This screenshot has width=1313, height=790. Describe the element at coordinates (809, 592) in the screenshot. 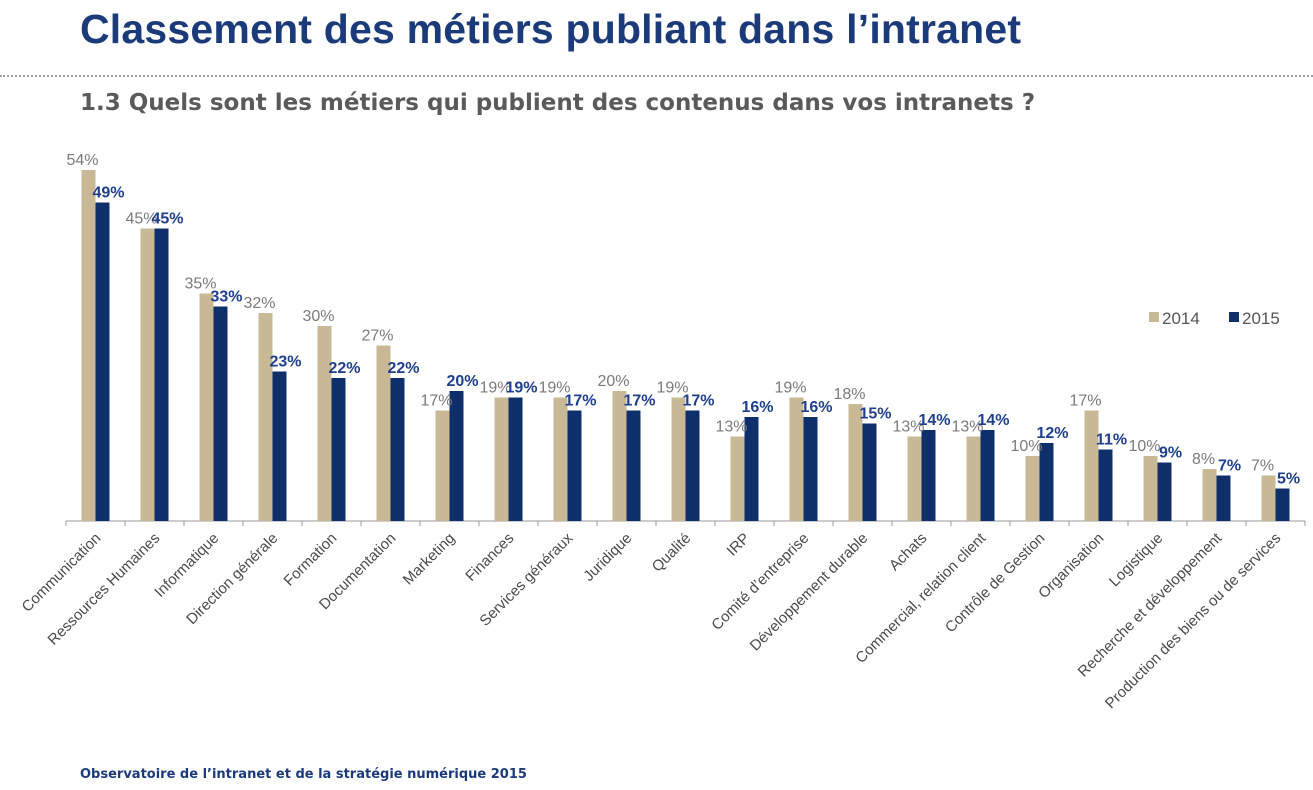

I see `category-label: Développement durable` at that location.